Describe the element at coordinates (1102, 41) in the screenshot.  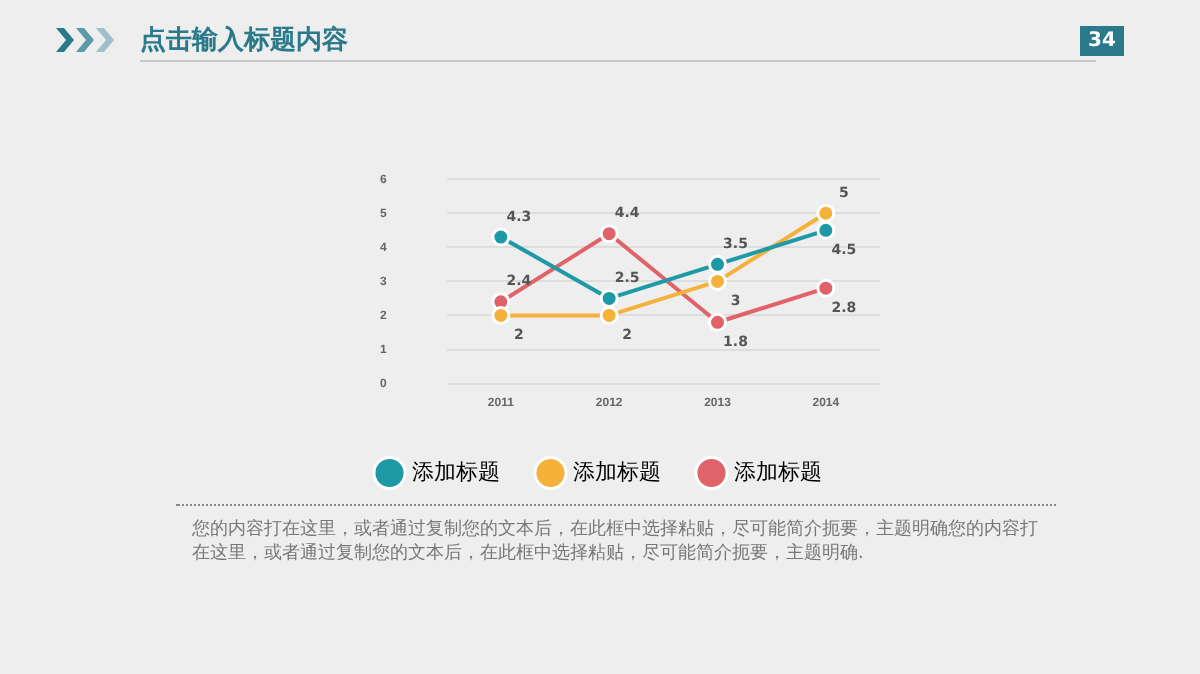
I see `text: 34` at that location.